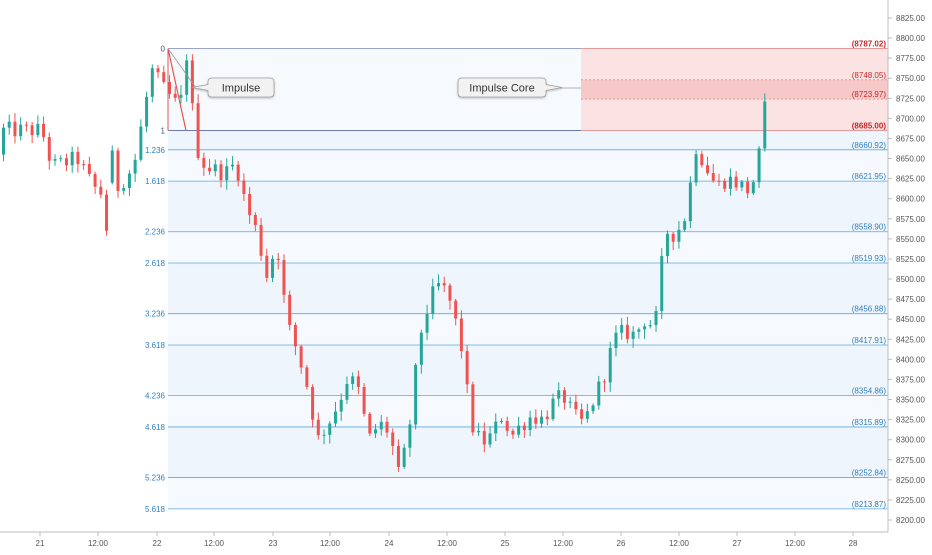 The image size is (932, 555). I want to click on time-tick-label: 23, so click(273, 543).